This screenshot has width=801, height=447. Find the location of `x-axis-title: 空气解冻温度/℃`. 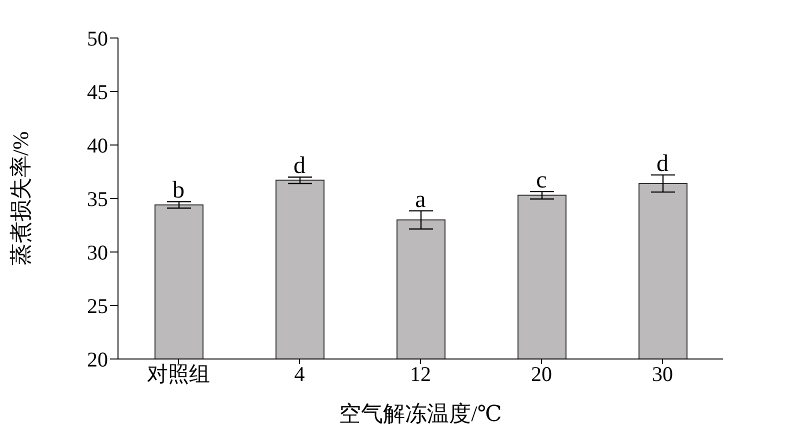

x-axis-title: 空气解冻温度/℃ is located at coordinates (420, 413).